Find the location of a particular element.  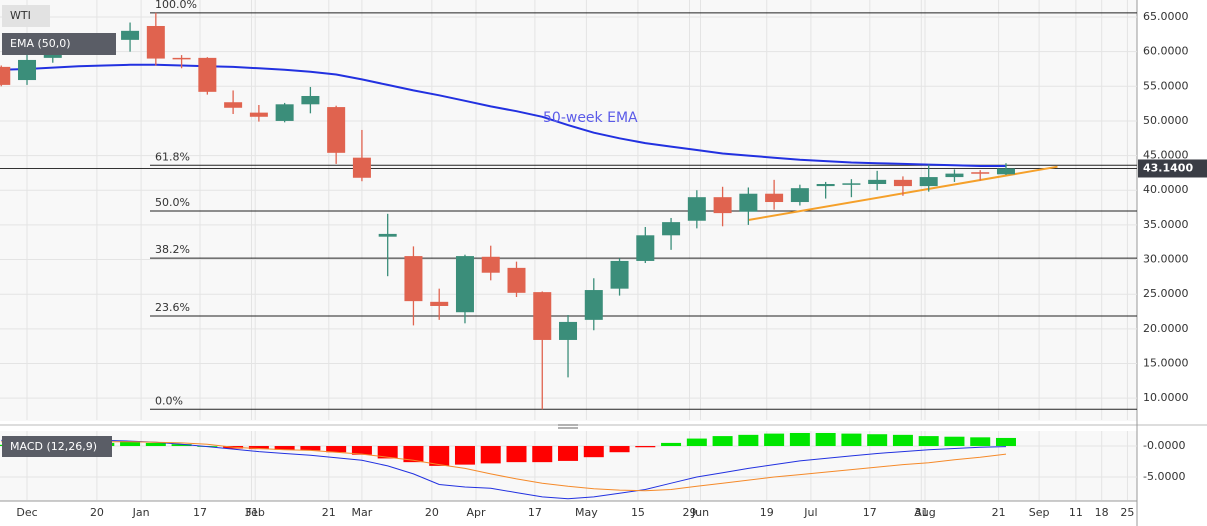

x-tick-label: Dec is located at coordinates (26, 512).